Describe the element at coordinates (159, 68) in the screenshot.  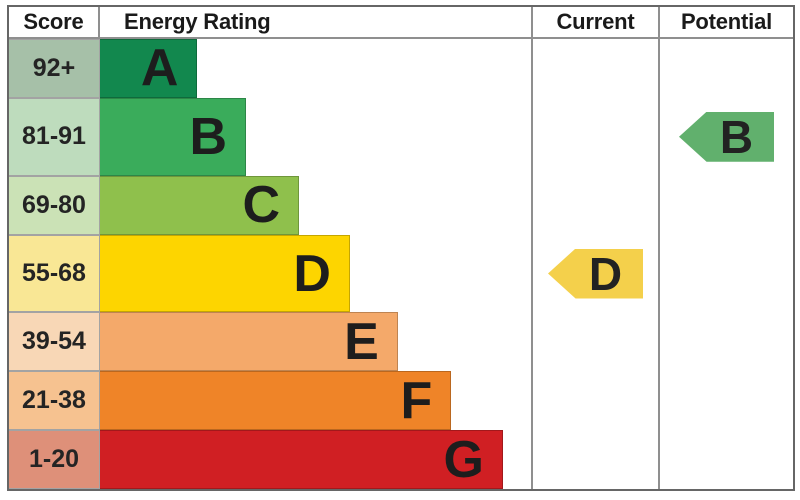
I see `band-letter-a: A` at that location.